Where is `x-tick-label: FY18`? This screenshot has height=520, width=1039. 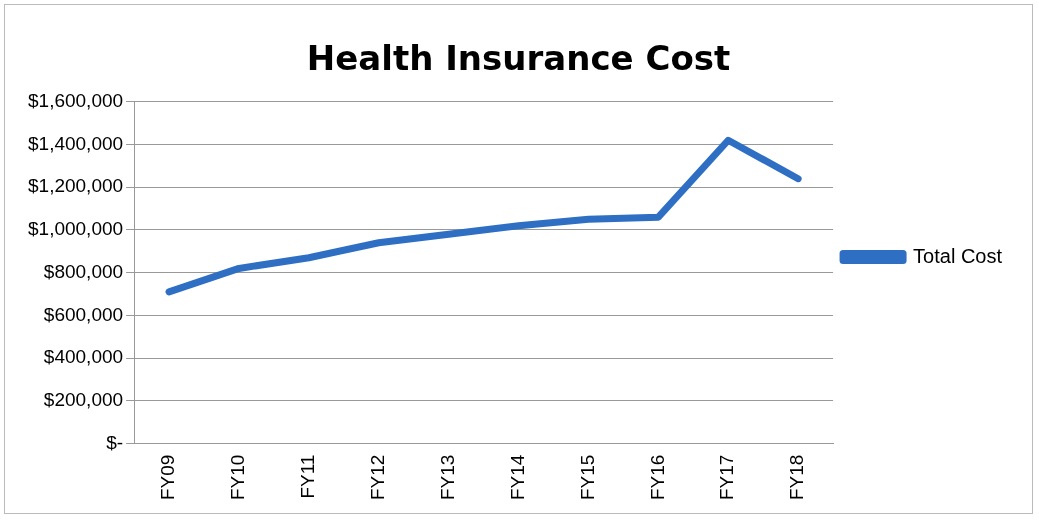 x-tick-label: FY18 is located at coordinates (797, 477).